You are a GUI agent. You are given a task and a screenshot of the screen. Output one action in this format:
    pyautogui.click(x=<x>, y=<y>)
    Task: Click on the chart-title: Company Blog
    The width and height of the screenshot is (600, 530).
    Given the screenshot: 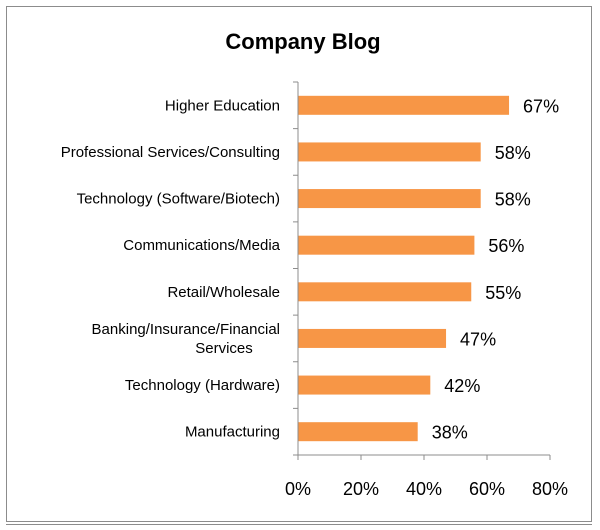 What is the action you would take?
    pyautogui.click(x=302, y=41)
    